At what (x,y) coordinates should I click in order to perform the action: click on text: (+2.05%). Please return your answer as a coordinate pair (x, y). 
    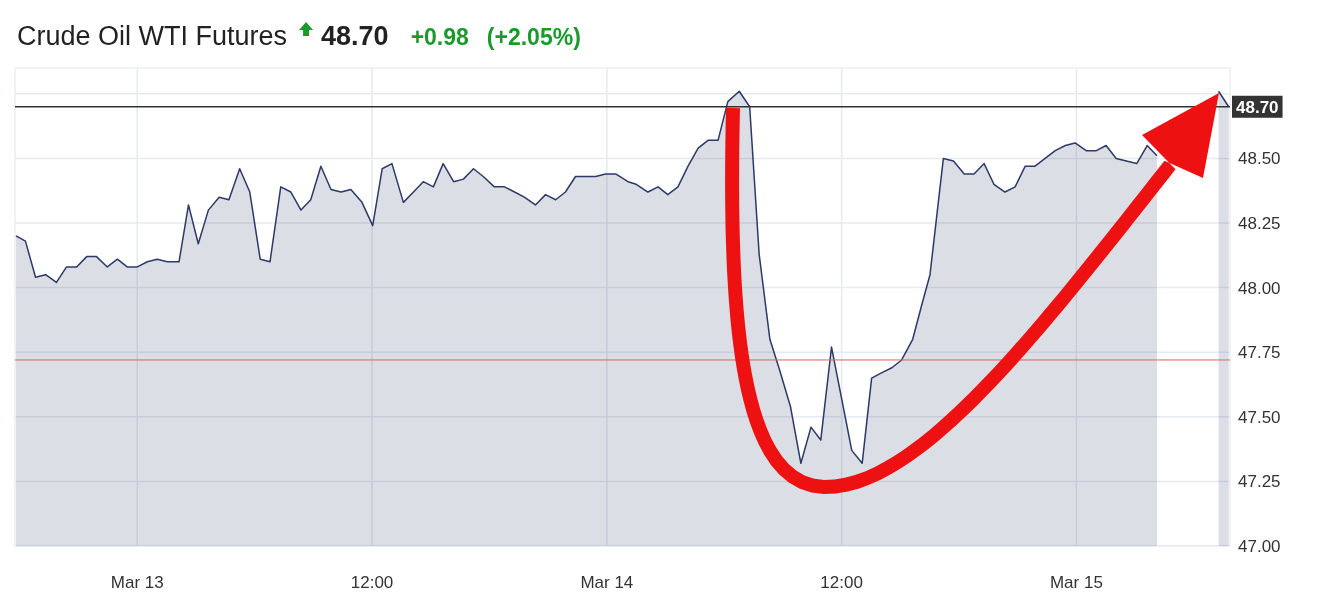
    Looking at the image, I should click on (533, 37).